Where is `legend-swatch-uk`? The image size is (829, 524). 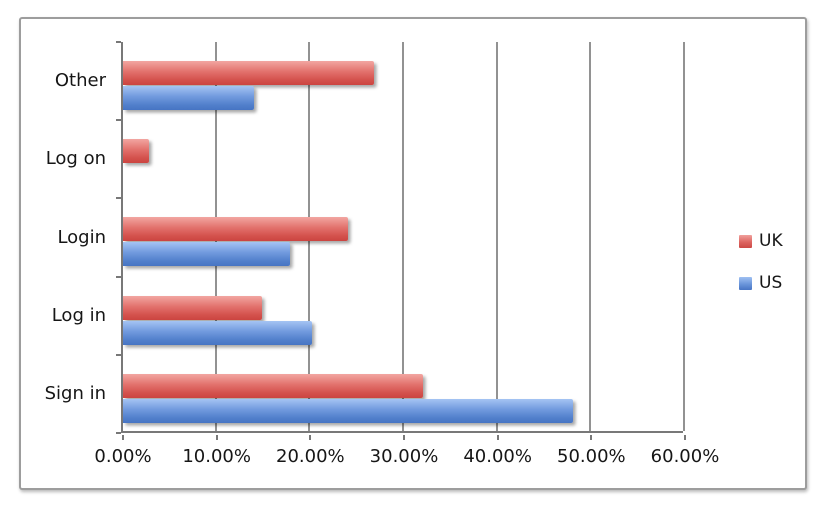
legend-swatch-uk is located at coordinates (745, 241).